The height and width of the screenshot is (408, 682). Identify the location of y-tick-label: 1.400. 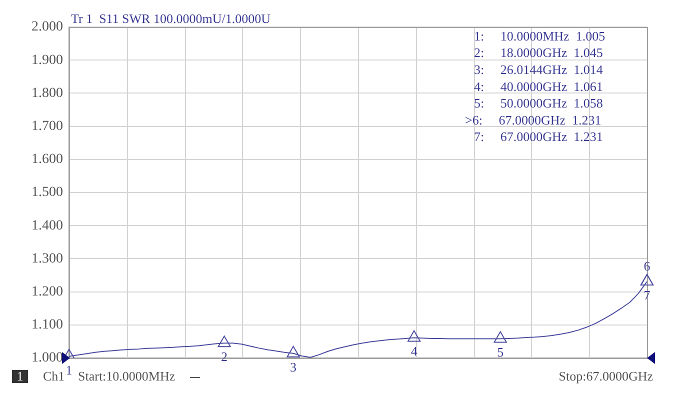
(47, 226).